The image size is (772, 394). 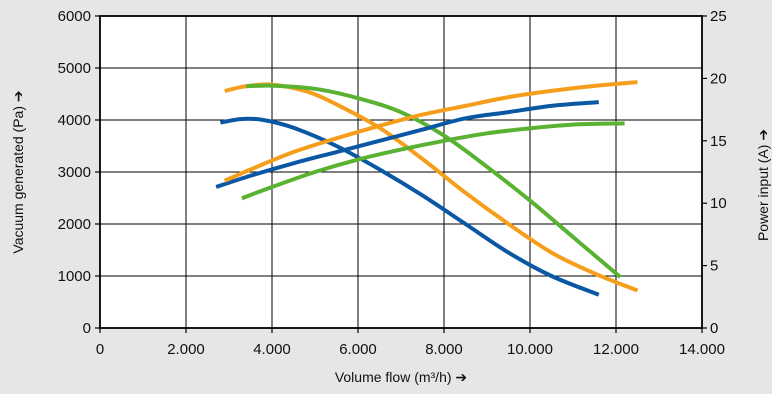 What do you see at coordinates (444, 349) in the screenshot?
I see `x-tick-label: 8.000` at bounding box center [444, 349].